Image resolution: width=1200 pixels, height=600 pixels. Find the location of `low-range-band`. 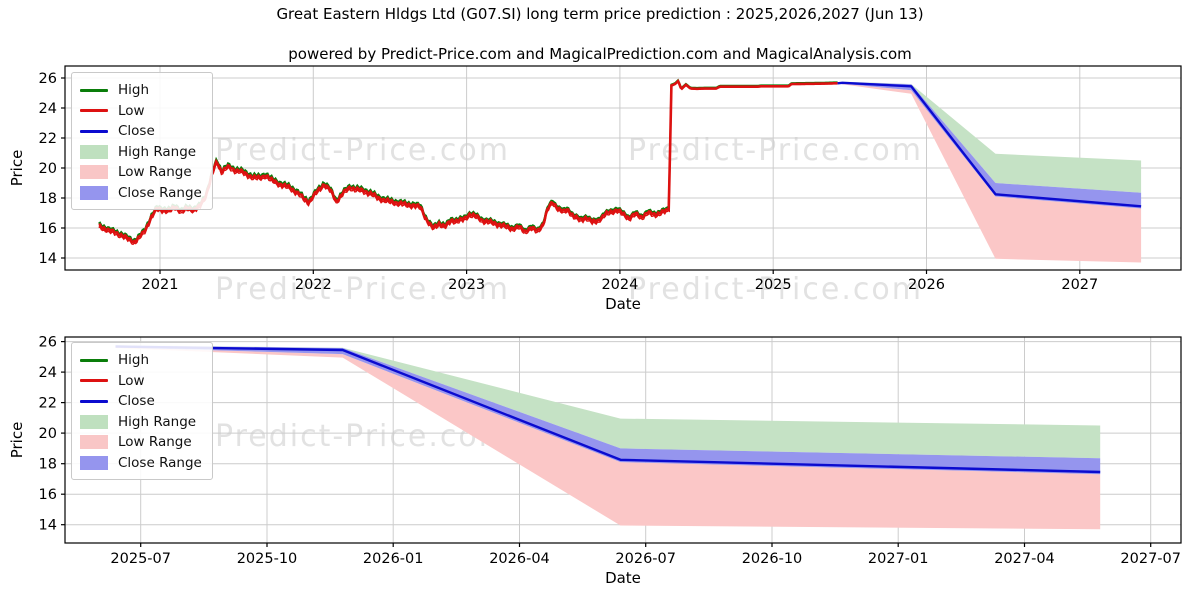

low-range-band is located at coordinates (992, 173).